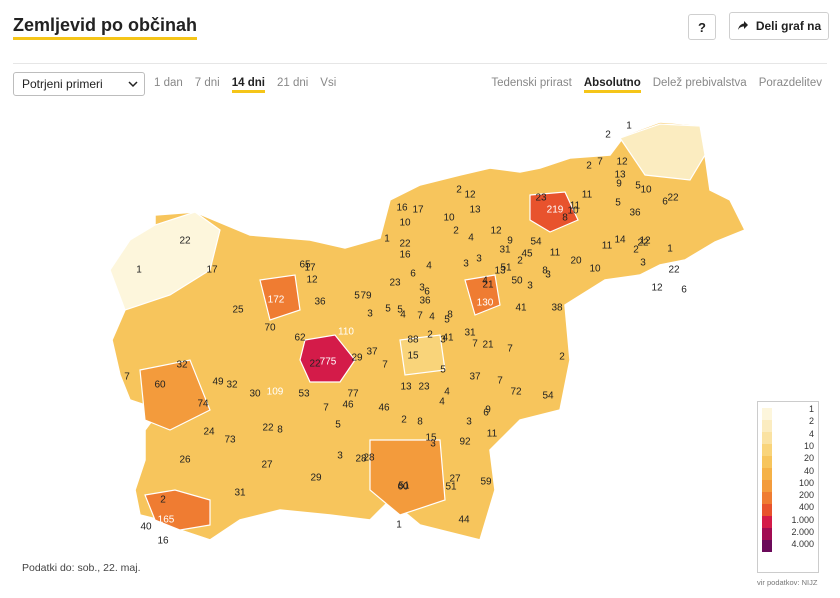 The width and height of the screenshot is (840, 598). I want to click on municipality-value: 29, so click(316, 478).